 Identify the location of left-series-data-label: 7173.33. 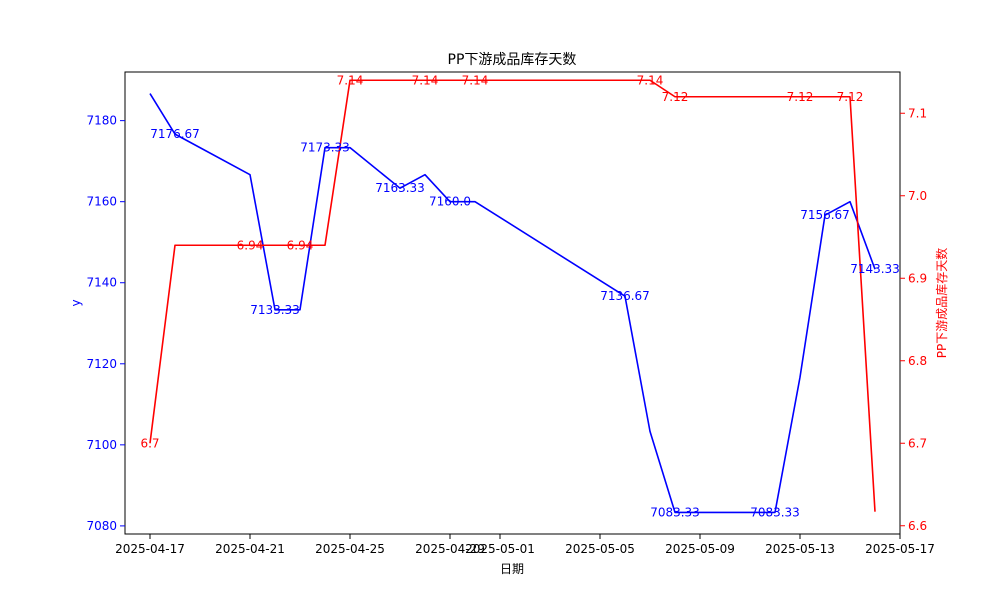
(325, 148).